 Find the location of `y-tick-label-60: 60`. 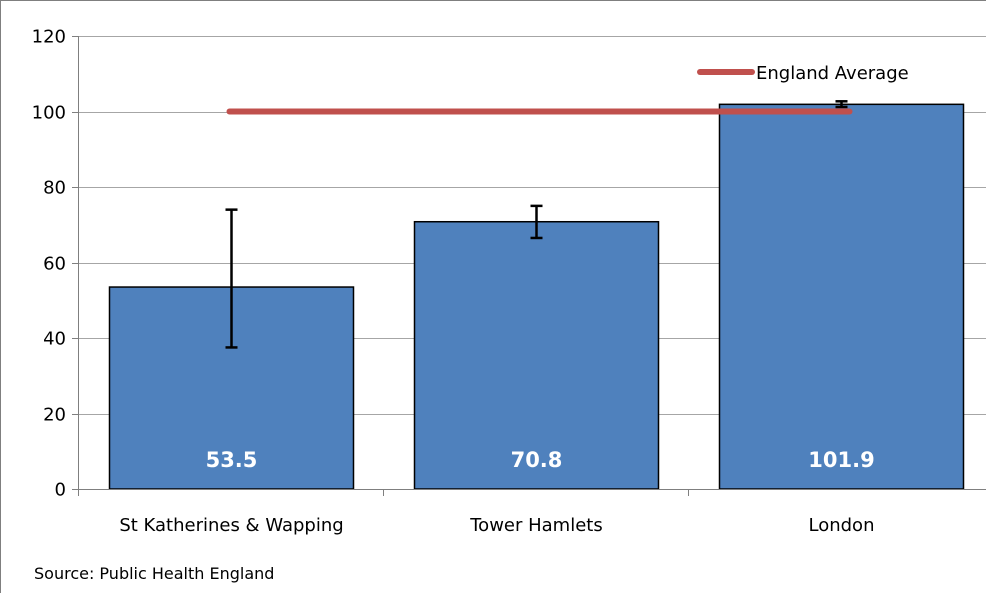

y-tick-label-60: 60 is located at coordinates (54, 264).